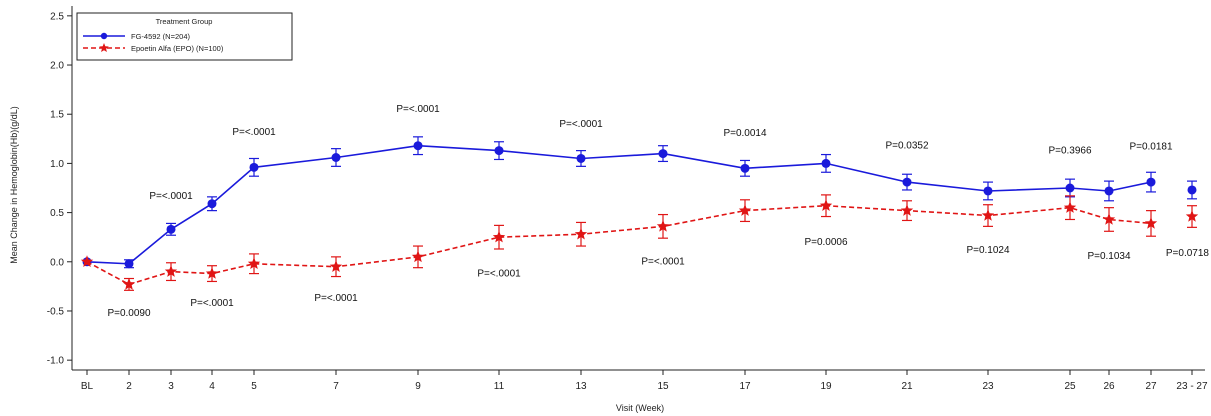 The width and height of the screenshot is (1211, 416). I want to click on legend-item: Epoetin Alfa (EPO) (N=100), so click(153, 48).